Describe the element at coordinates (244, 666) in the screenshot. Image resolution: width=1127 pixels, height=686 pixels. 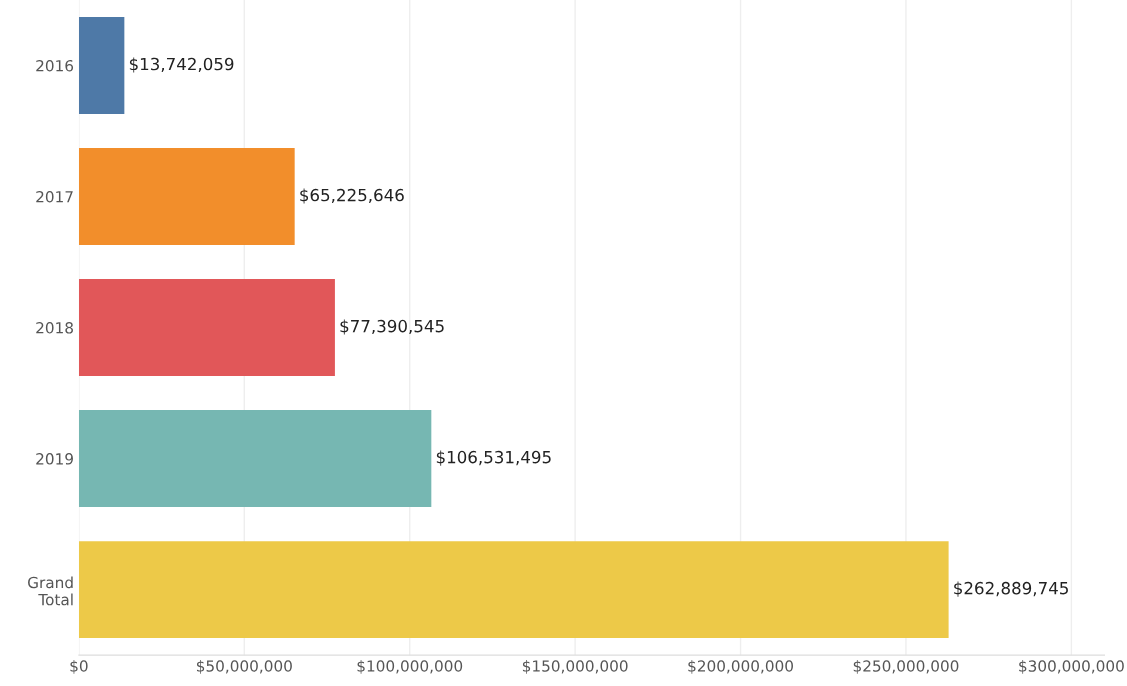
I see `x-tick-label: $50,000,000` at that location.